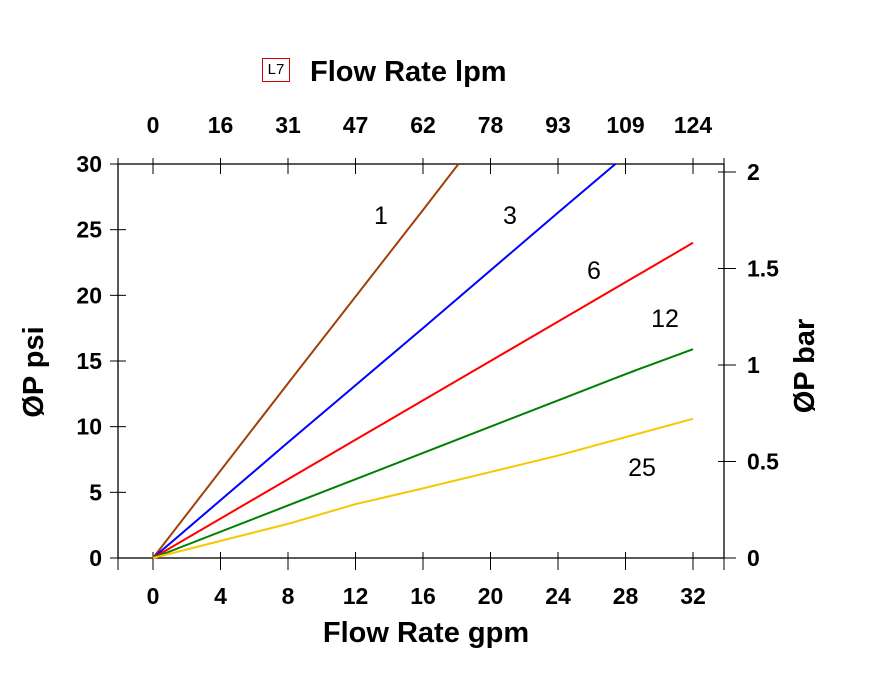 The width and height of the screenshot is (888, 676). Describe the element at coordinates (89, 230) in the screenshot. I see `y-tick-label: 25` at that location.